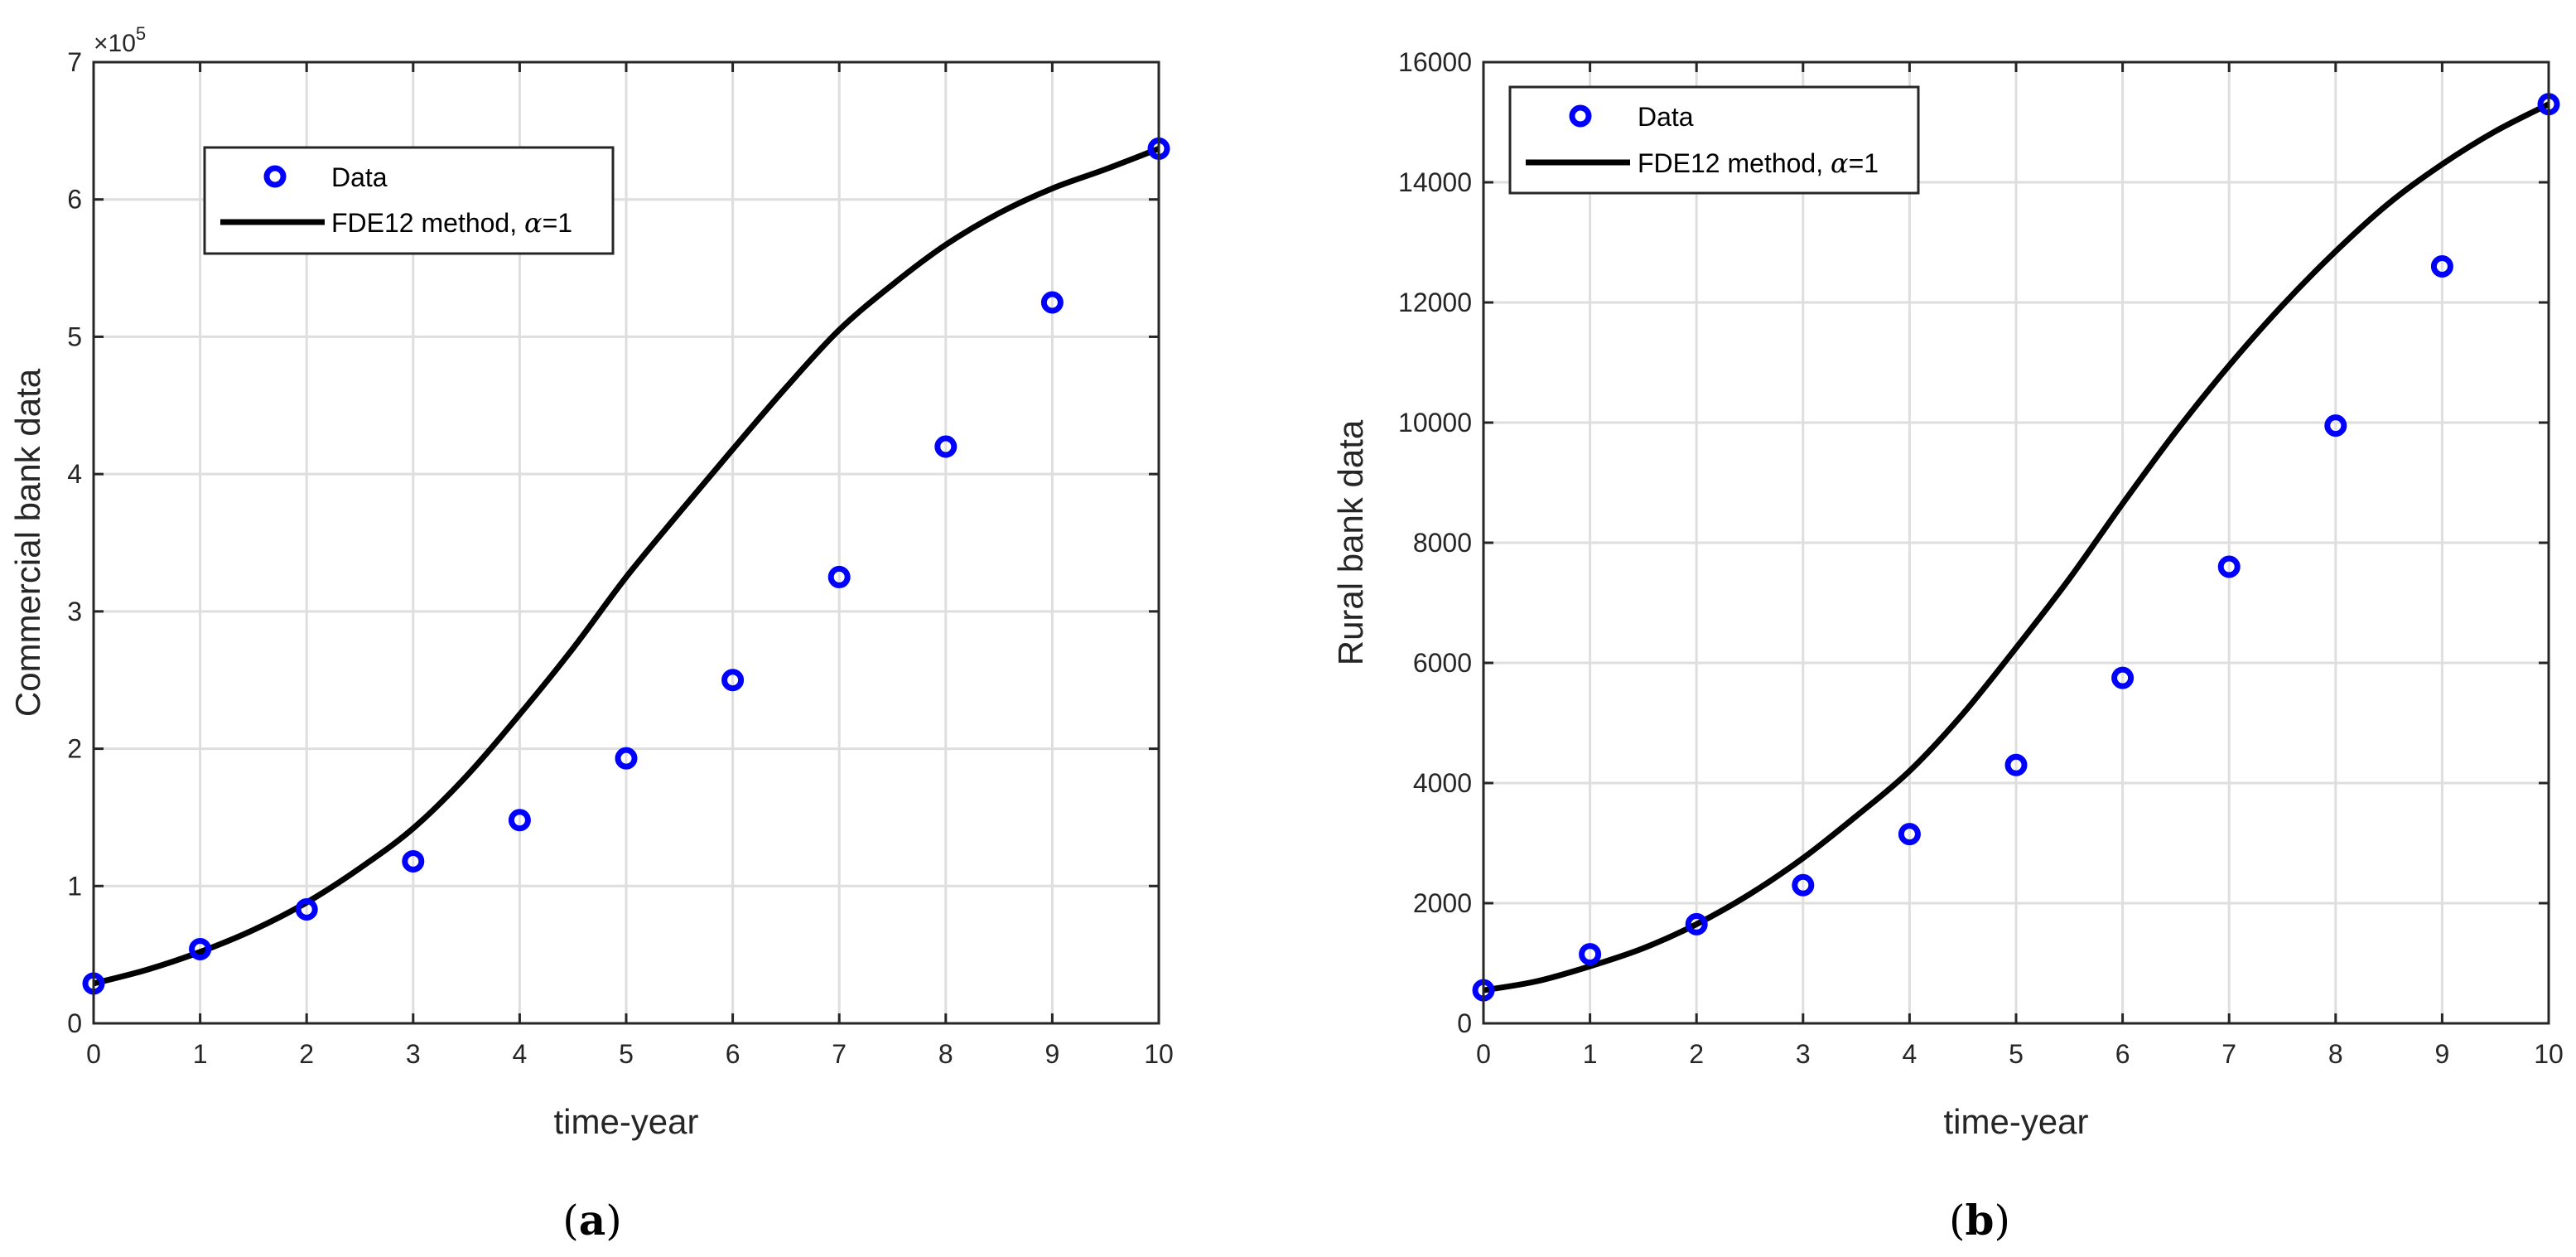 The height and width of the screenshot is (1257, 2576). What do you see at coordinates (625, 1122) in the screenshot?
I see `panel-a-x-axis-label: time-year` at bounding box center [625, 1122].